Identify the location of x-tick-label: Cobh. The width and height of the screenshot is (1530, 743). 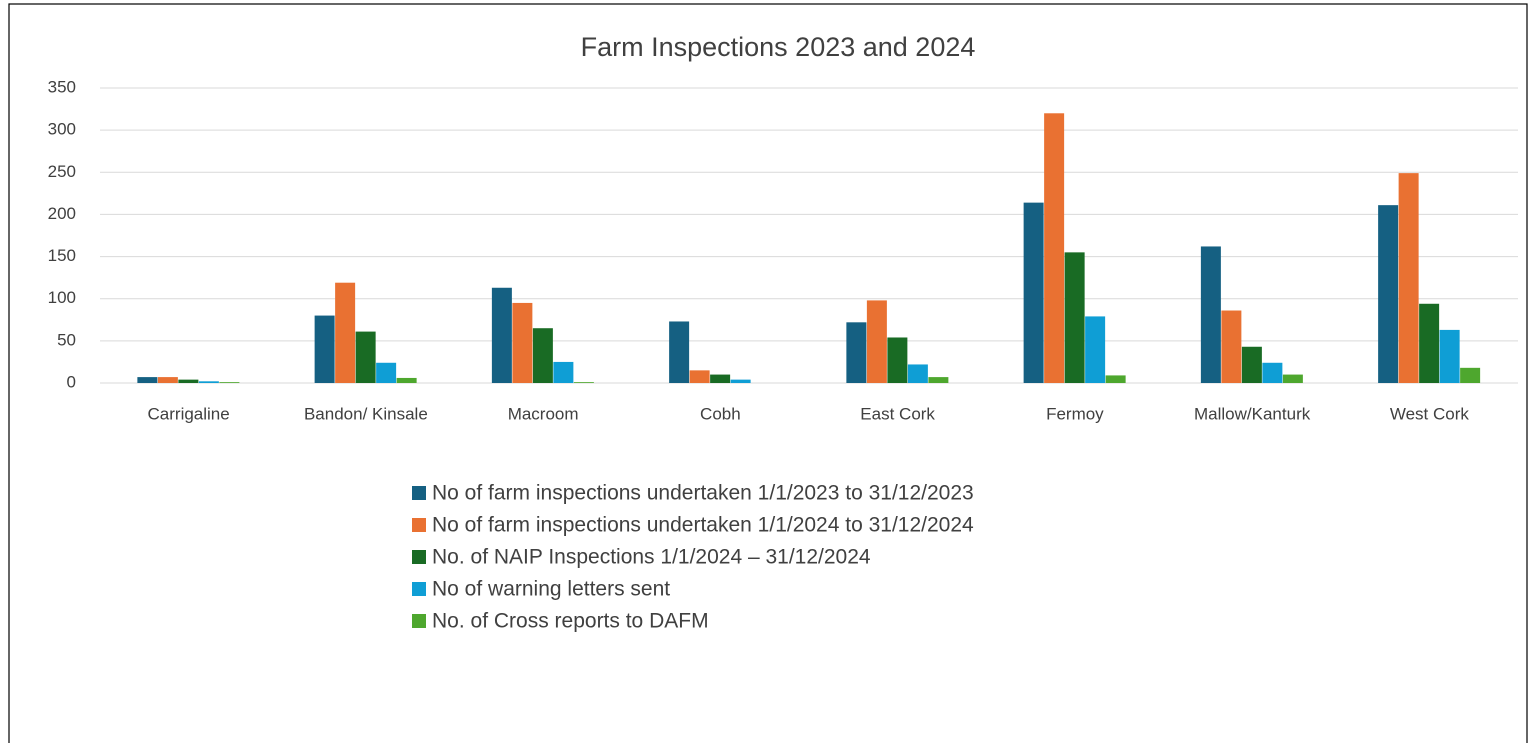
(720, 413).